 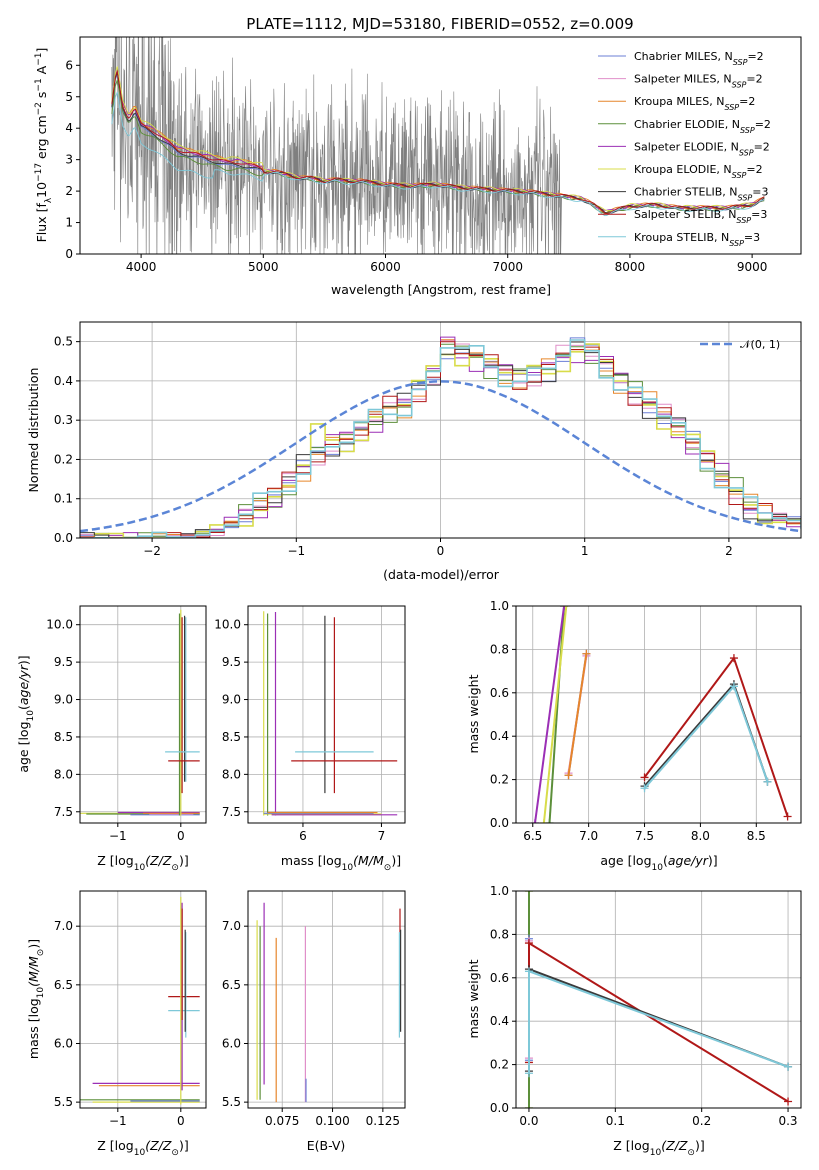 I want to click on x-tick-label: 7000, so click(x=507, y=267).